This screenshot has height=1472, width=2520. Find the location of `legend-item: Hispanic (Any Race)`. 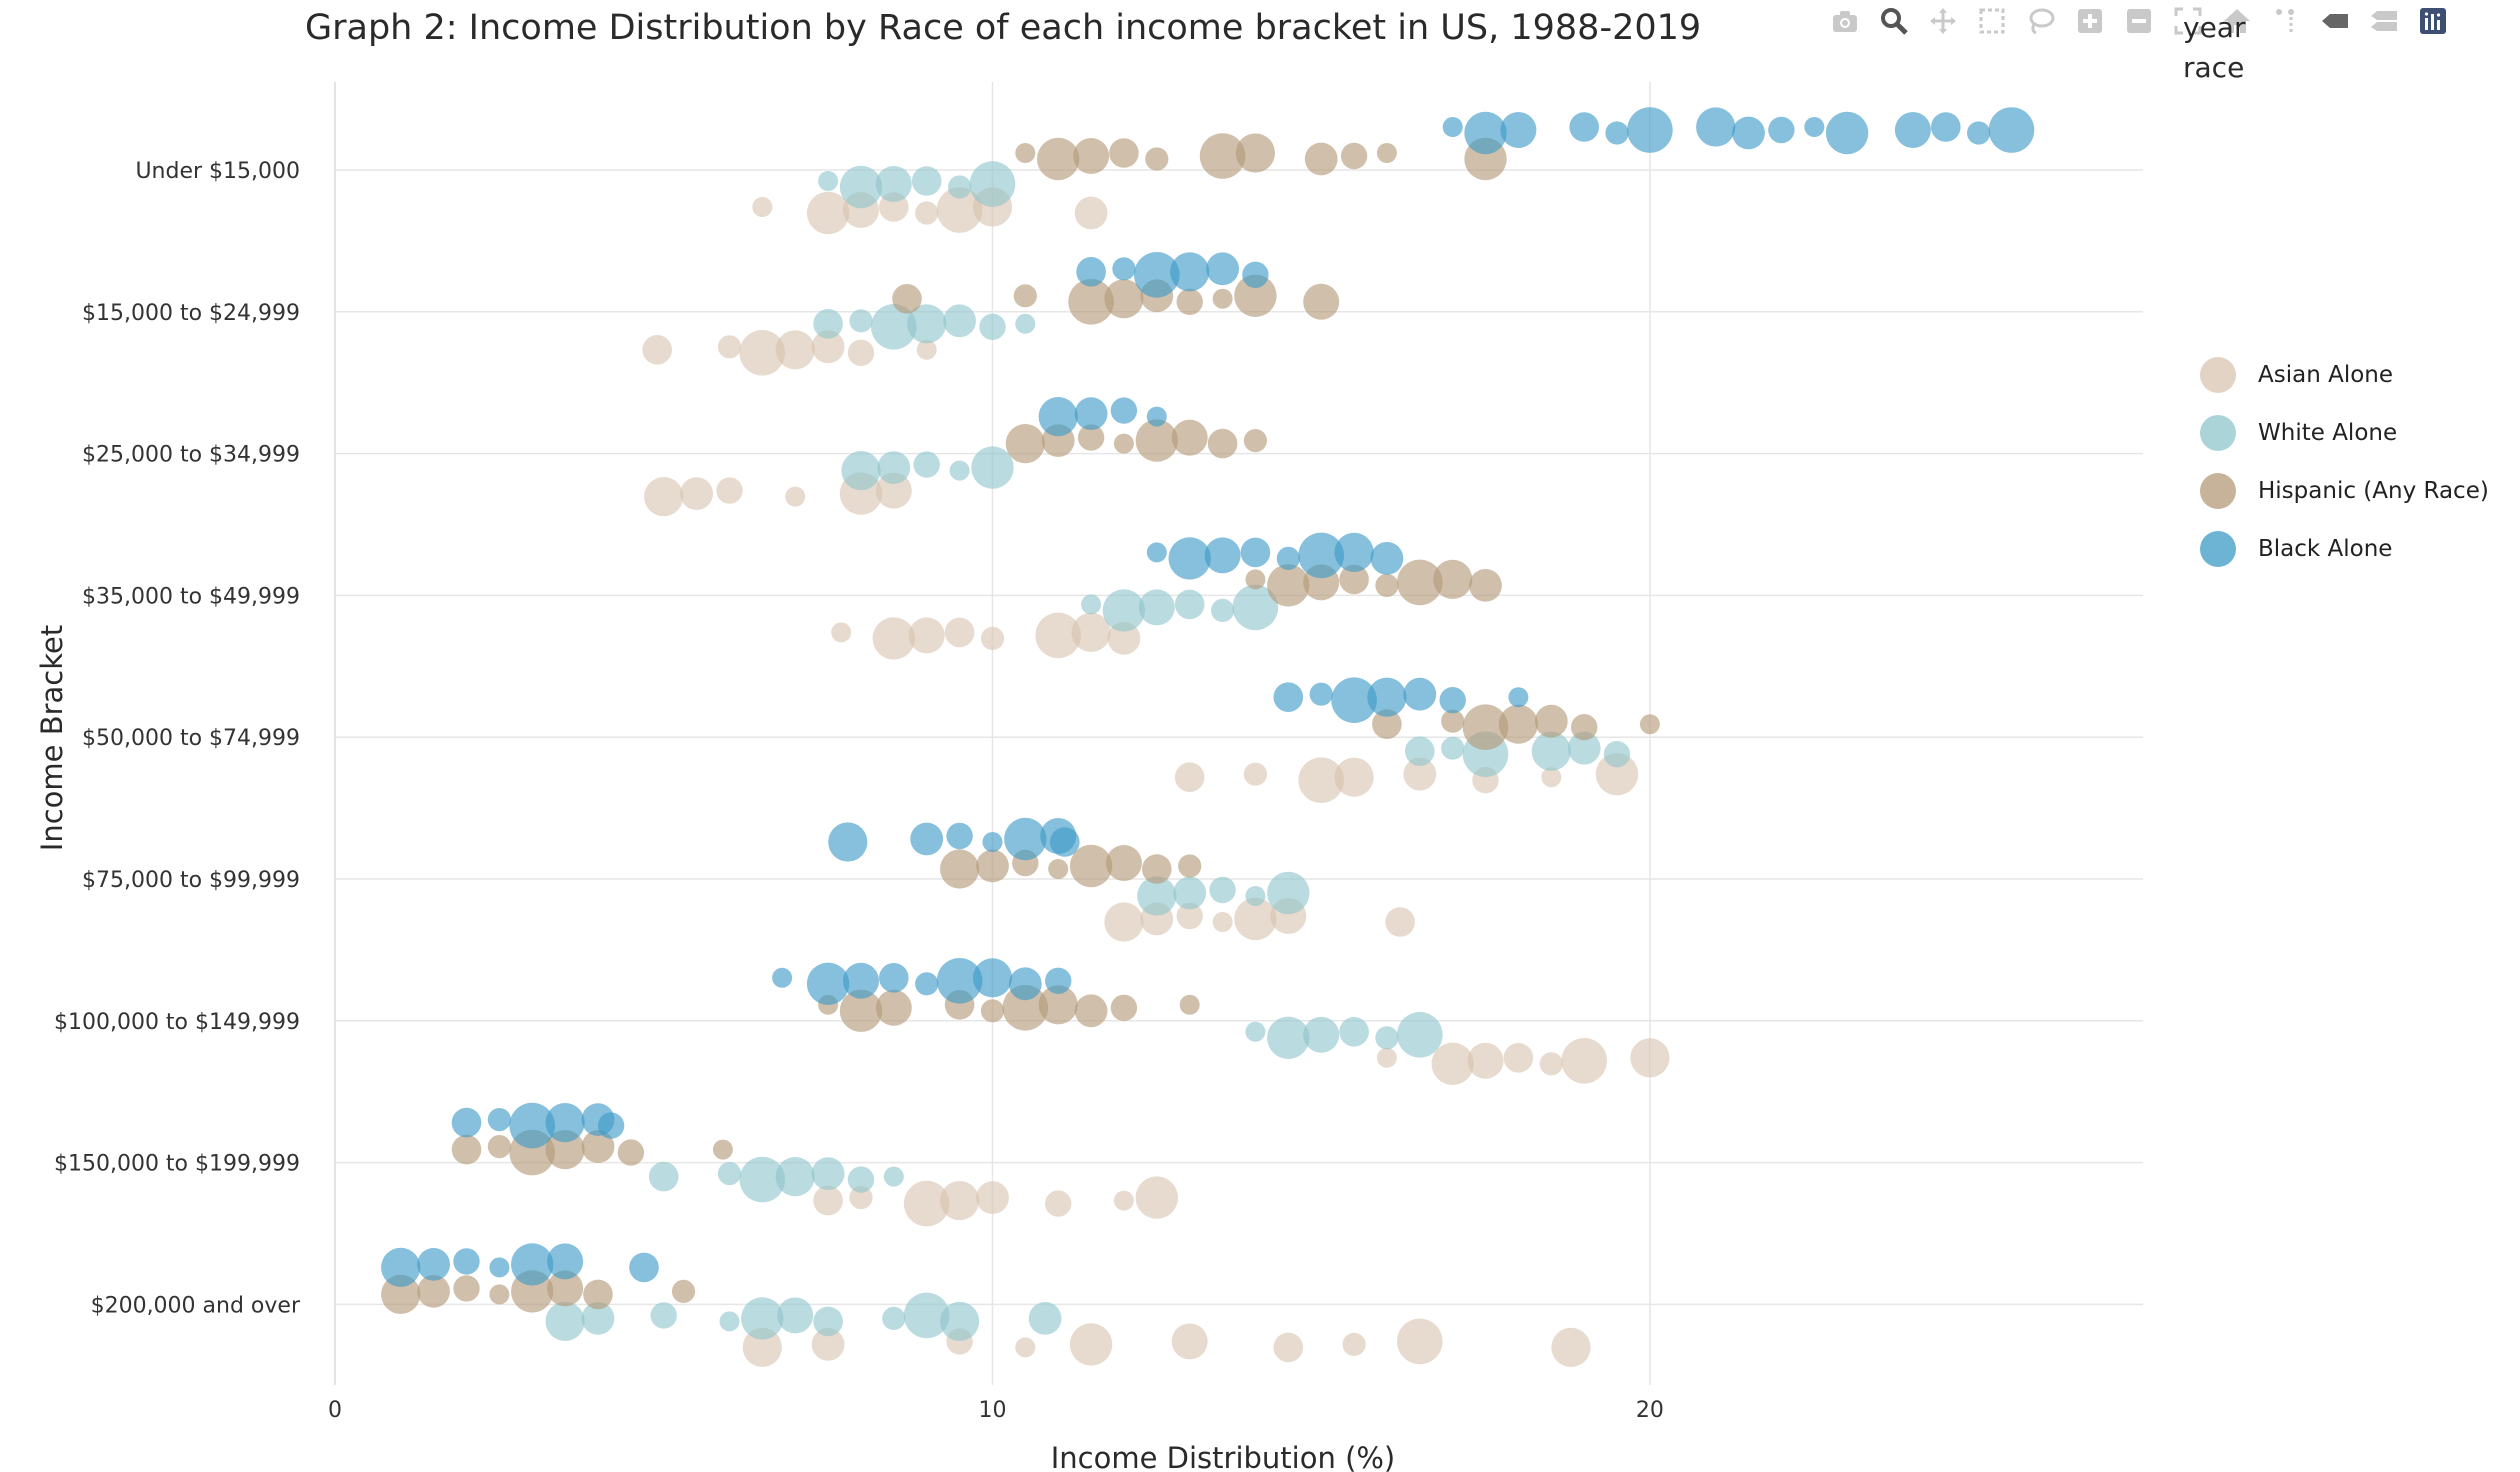

legend-item: Hispanic (Any Race) is located at coordinates (2344, 491).